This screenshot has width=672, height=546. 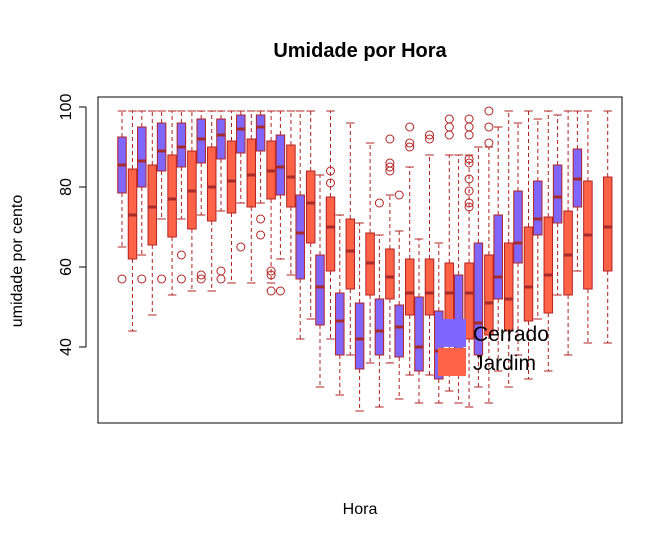 I want to click on legend-label-jardim: Jardim, so click(x=504, y=363).